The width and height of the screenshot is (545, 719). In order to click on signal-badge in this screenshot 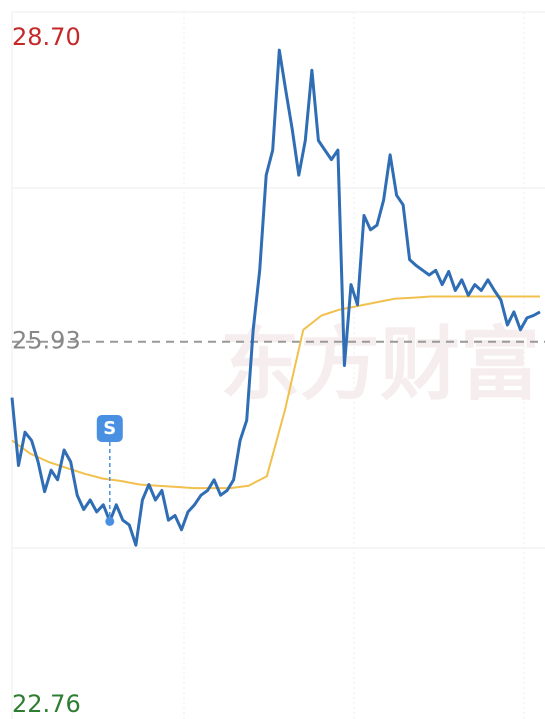, I will do `click(109, 428)`.